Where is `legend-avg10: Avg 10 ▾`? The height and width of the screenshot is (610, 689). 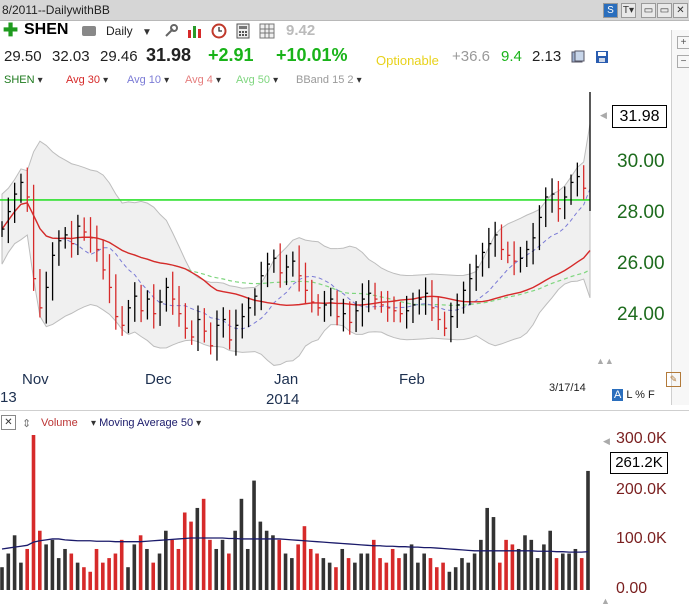
legend-avg10: Avg 10 ▾ is located at coordinates (148, 80).